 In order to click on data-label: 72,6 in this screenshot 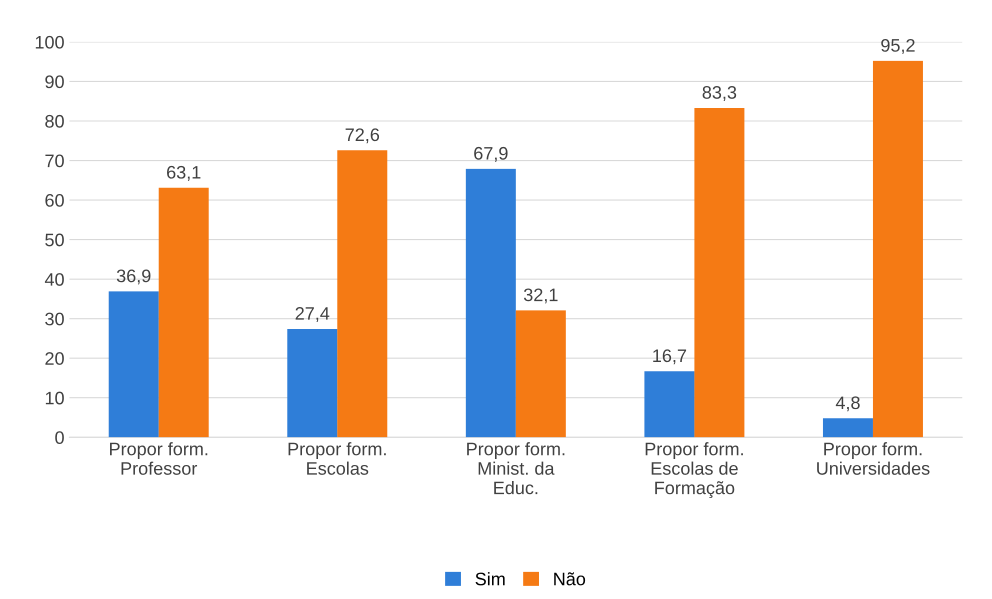, I will do `click(363, 136)`.